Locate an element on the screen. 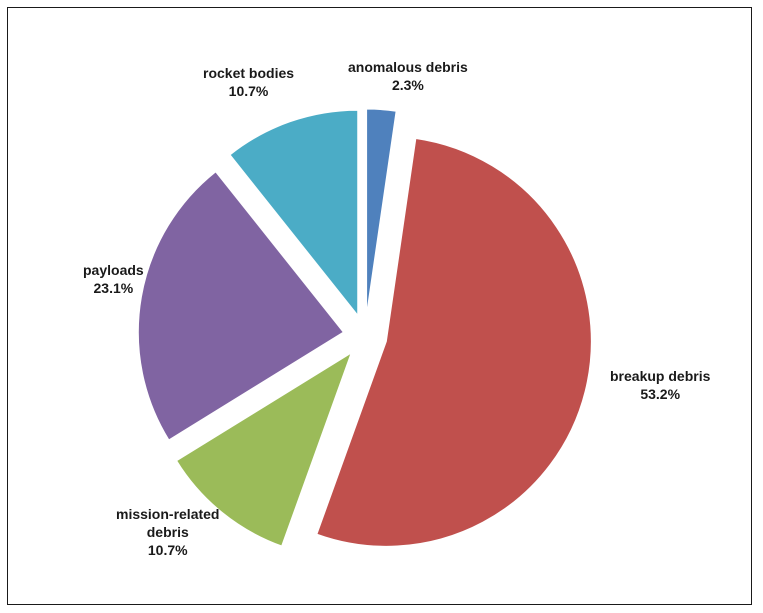  slice-label-payloads: payloads 23.1% is located at coordinates (113, 279).